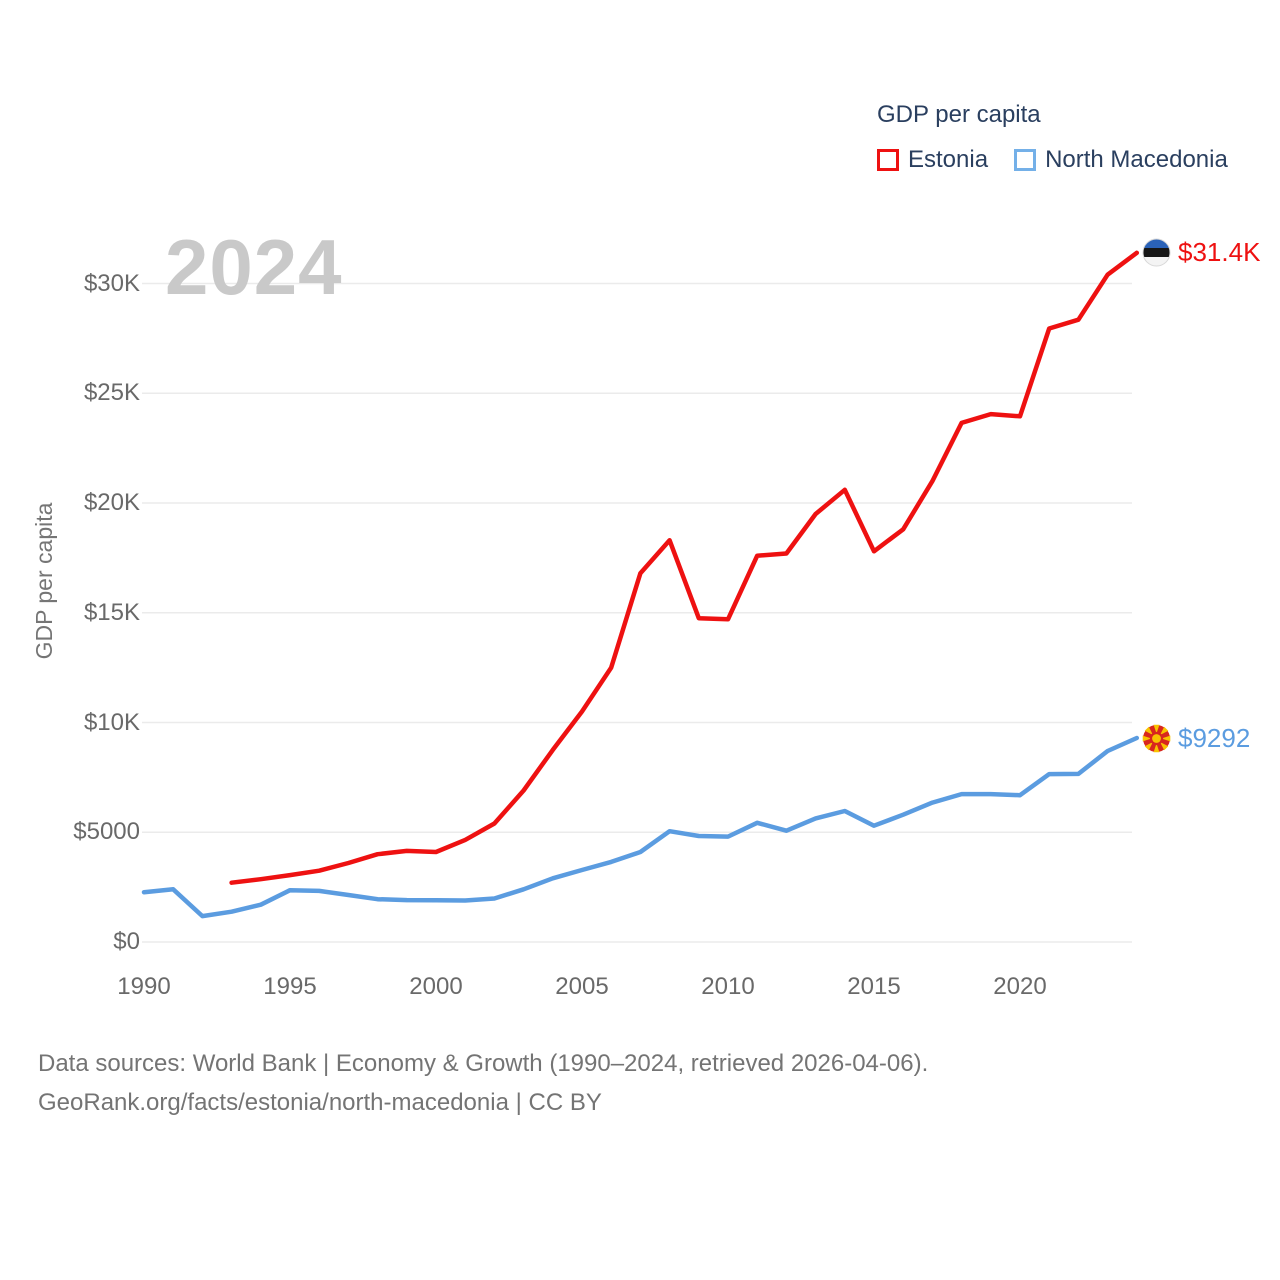  I want to click on end-label-estonia: $31.4K, so click(1201, 252).